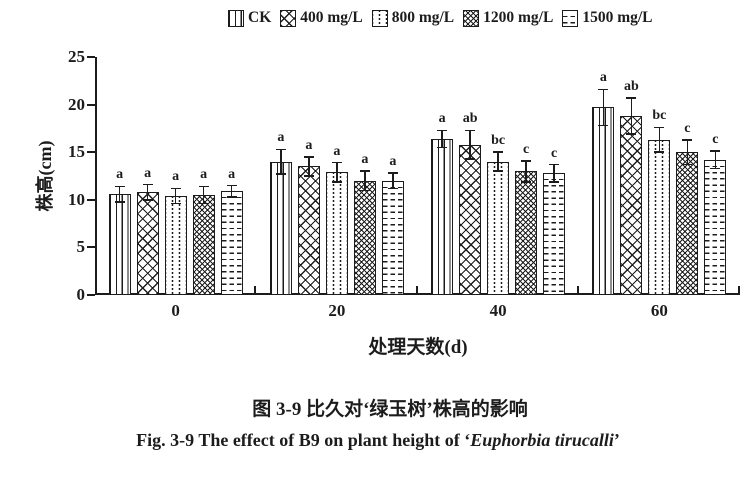 The width and height of the screenshot is (755, 480). I want to click on bar-crosshatch-day0, so click(147, 243).